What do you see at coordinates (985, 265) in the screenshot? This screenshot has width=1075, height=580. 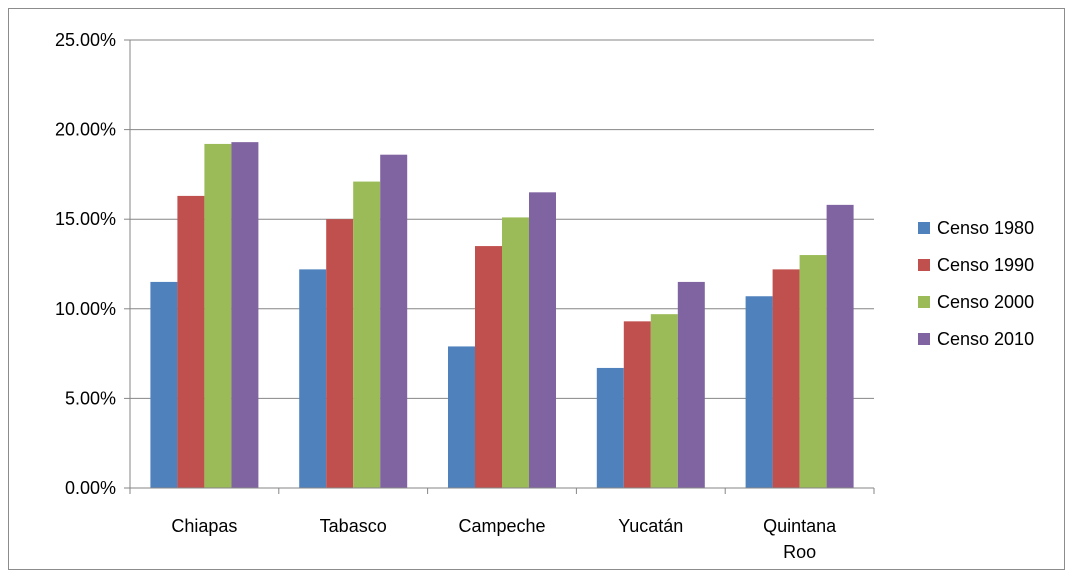 I see `legend-label: Censo 1990` at bounding box center [985, 265].